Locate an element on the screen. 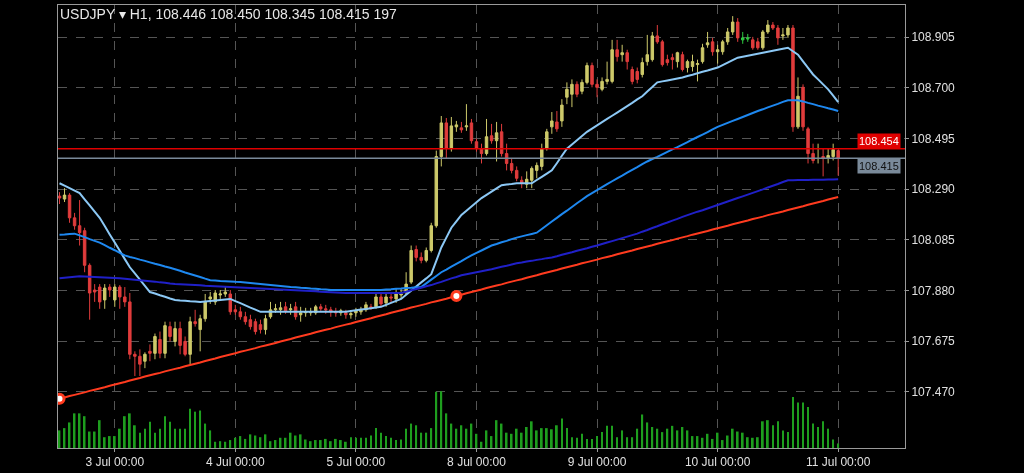 The height and width of the screenshot is (473, 1024). x-tick-label: 4 Jul 00:00 is located at coordinates (235, 462).